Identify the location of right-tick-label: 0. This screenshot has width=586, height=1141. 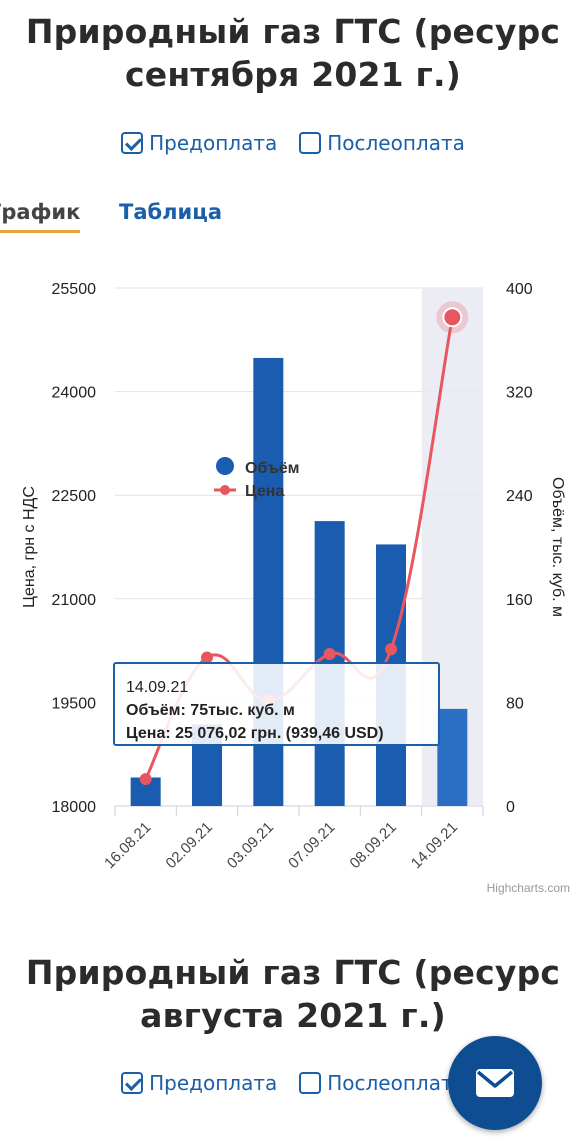
(510, 807).